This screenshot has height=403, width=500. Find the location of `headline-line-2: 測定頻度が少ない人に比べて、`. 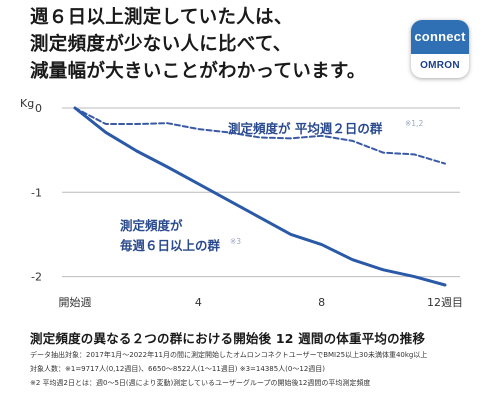

headline-line-2: 測定頻度が少ない人に比べて、 is located at coordinates (161, 44).